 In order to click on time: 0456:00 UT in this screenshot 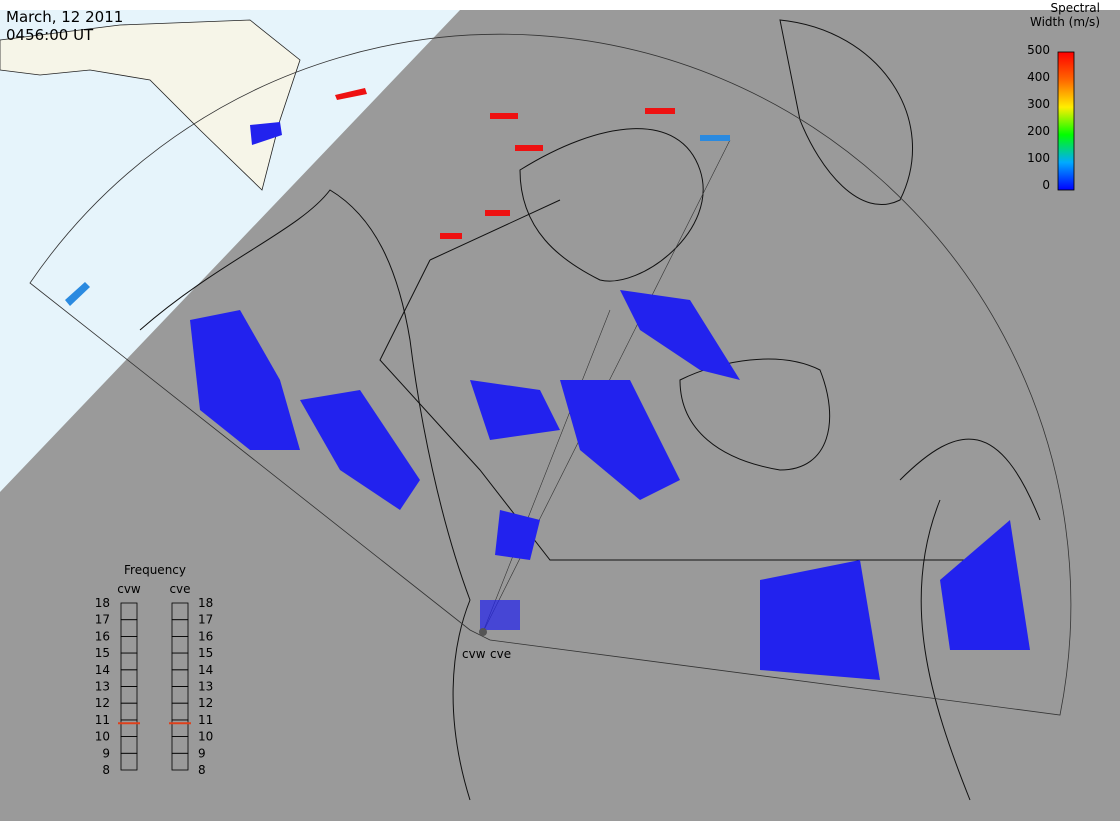, I will do `click(50, 35)`.